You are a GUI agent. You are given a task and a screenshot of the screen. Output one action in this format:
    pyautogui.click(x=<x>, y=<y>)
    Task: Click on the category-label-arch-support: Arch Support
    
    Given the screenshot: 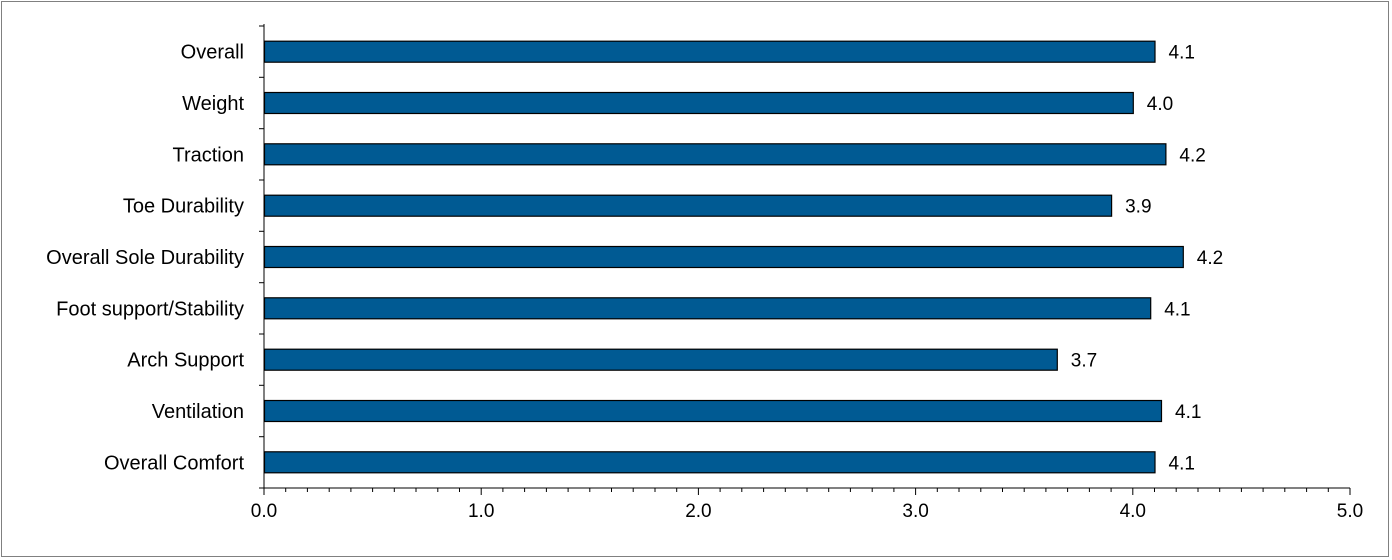 What is the action you would take?
    pyautogui.click(x=185, y=361)
    